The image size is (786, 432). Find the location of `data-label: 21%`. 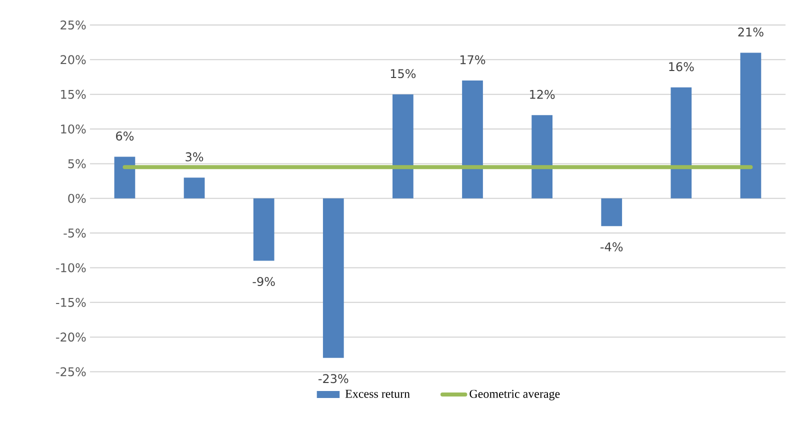

data-label: 21% is located at coordinates (751, 32).